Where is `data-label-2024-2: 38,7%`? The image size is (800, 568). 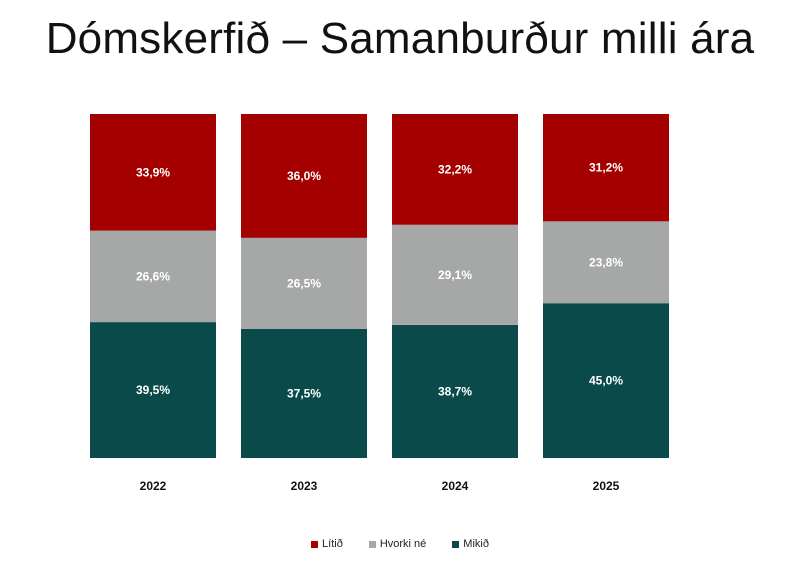
data-label-2024-2: 38,7% is located at coordinates (455, 391).